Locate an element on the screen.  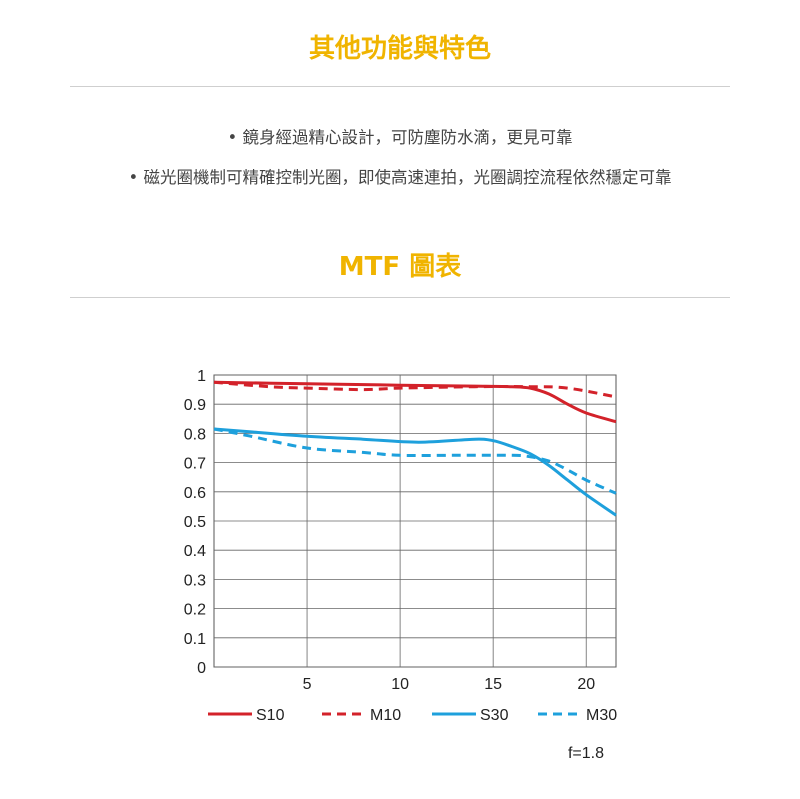
x-tick-label: 20 is located at coordinates (586, 684).